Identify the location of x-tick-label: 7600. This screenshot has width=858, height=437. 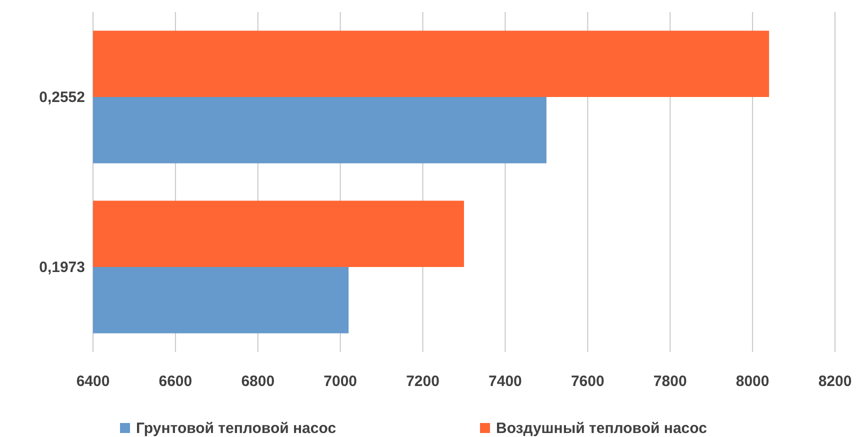
(587, 381).